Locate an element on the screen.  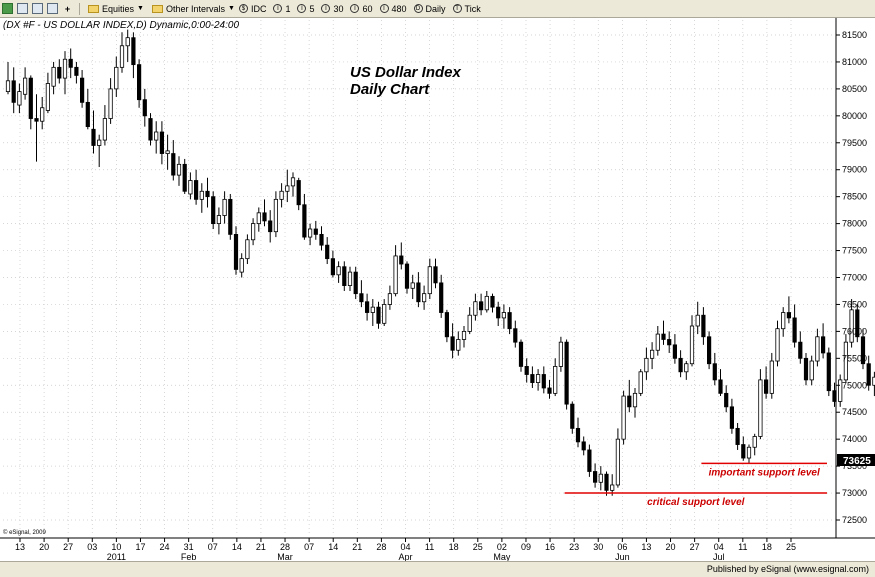
y-tick-label: 72500 is located at coordinates (854, 520).